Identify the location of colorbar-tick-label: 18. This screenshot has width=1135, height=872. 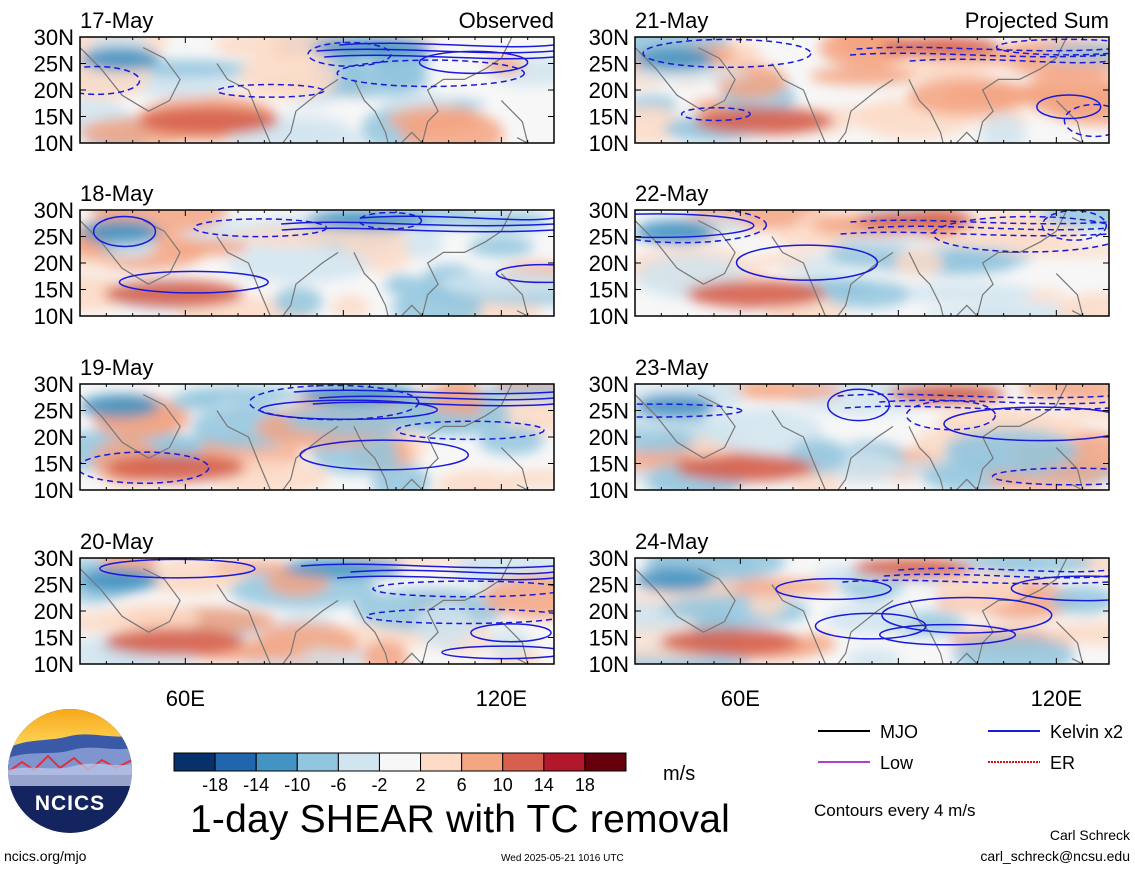
(585, 785).